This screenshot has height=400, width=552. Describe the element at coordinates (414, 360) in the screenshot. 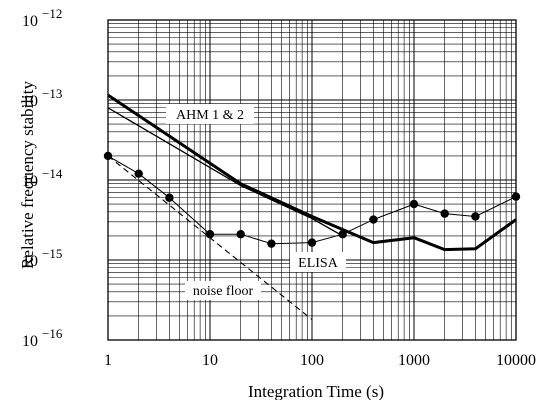

I see `x-tick-label: 1000` at that location.